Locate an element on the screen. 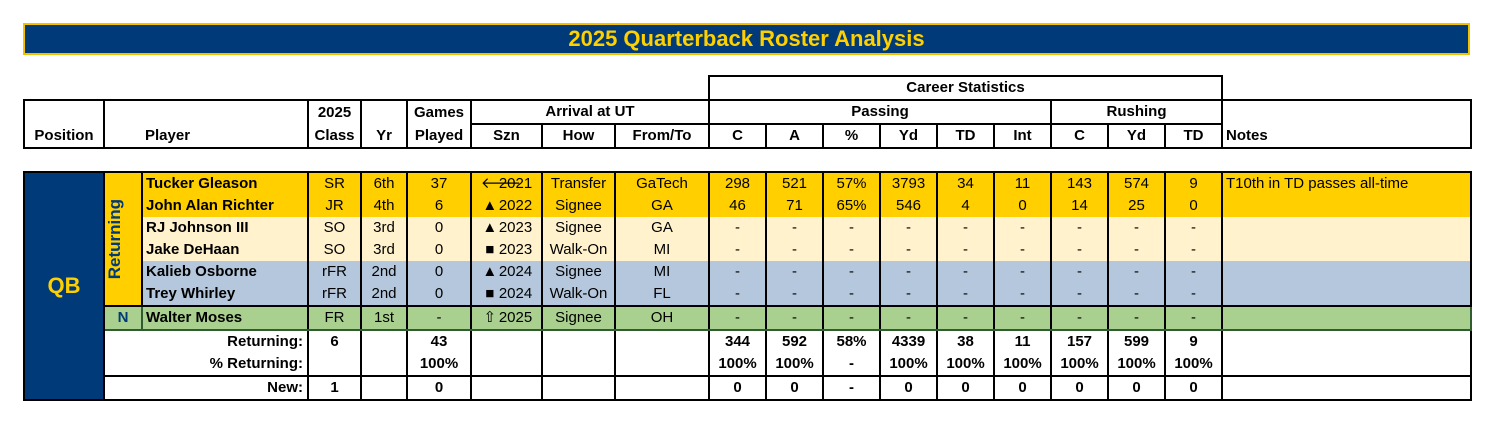  player-szn: ⇧ 2025 is located at coordinates (506, 318).